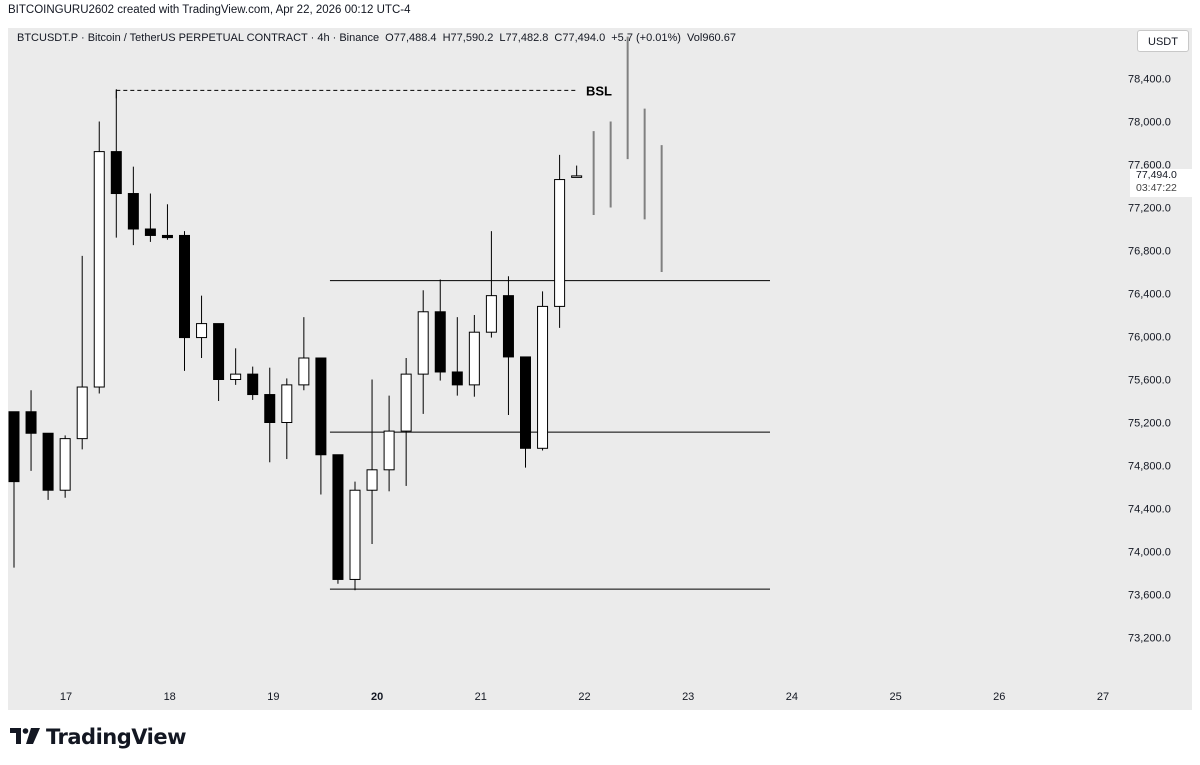  I want to click on x-tick-label: 18, so click(170, 697).